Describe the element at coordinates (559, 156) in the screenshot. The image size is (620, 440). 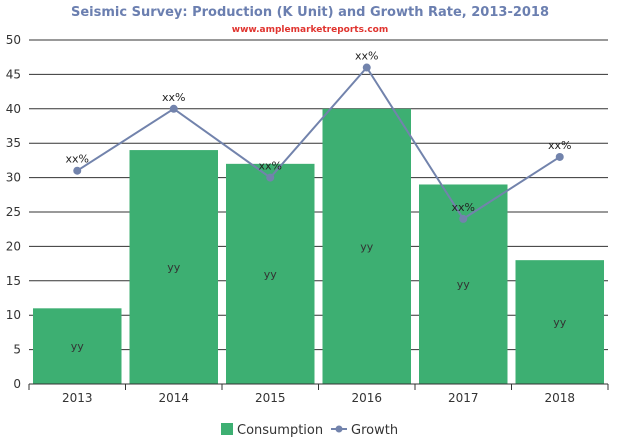
I see `growth-point-2018` at that location.